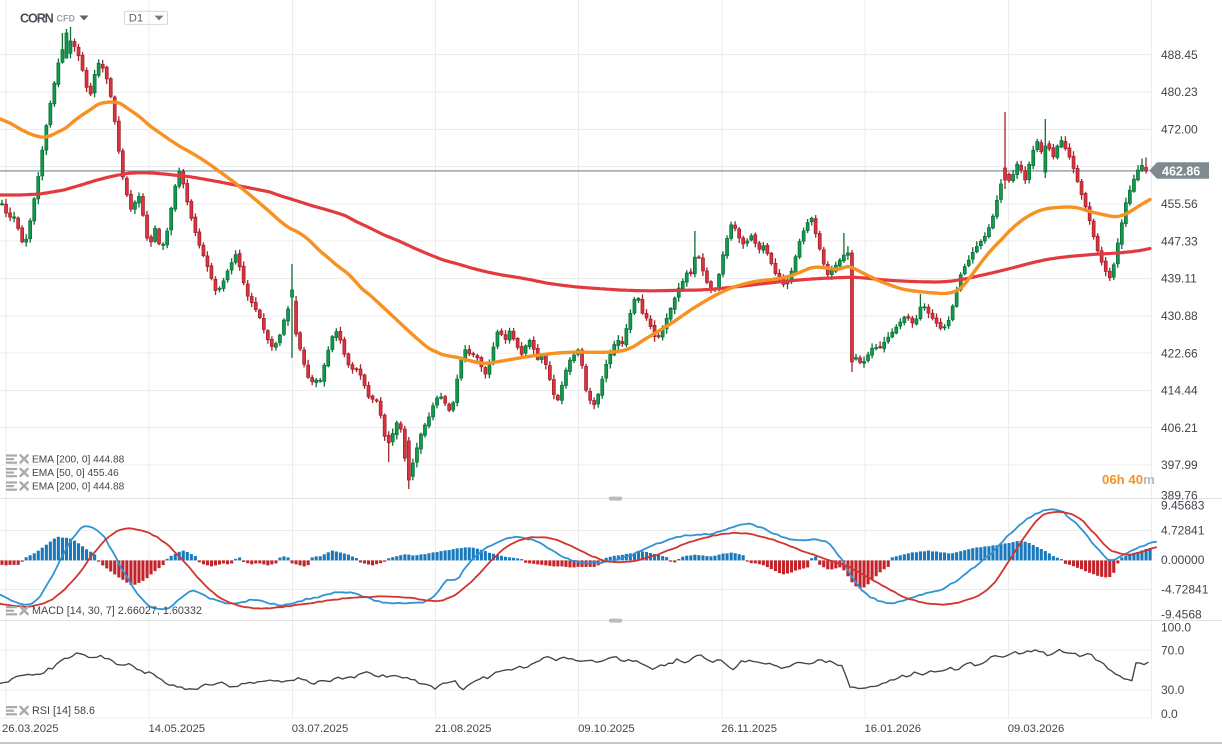 The width and height of the screenshot is (1222, 746). I want to click on svg-text: 455.56, so click(1179, 204).